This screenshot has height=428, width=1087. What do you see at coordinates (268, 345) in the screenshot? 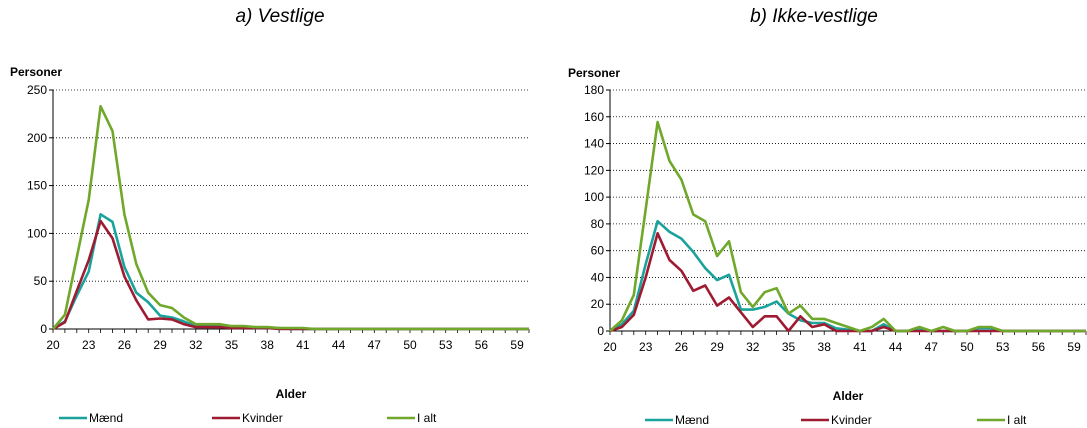
I see `vestlige-x-tick-label: 38` at bounding box center [268, 345].